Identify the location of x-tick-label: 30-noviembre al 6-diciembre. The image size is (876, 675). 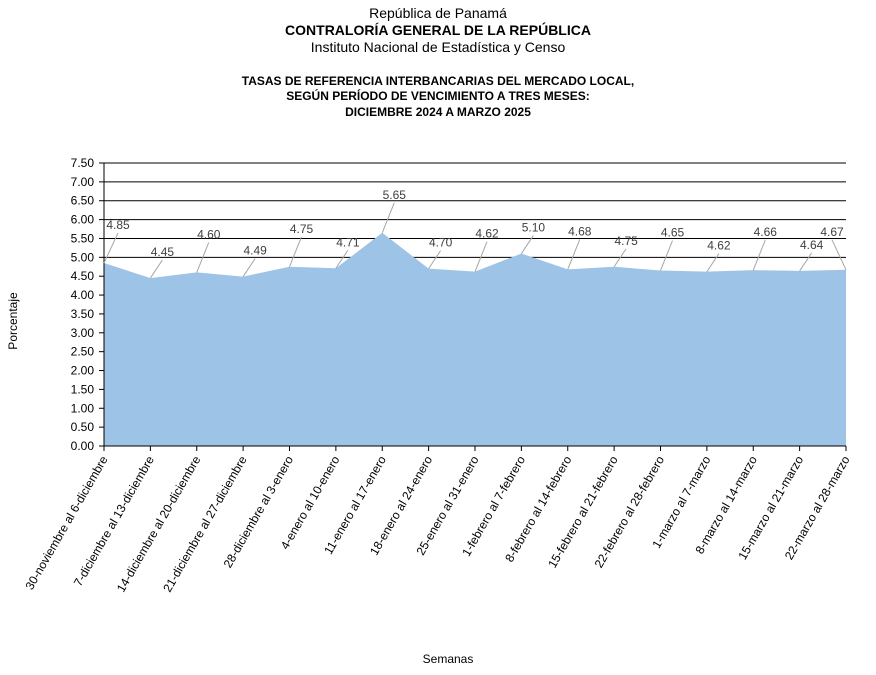
(66, 522).